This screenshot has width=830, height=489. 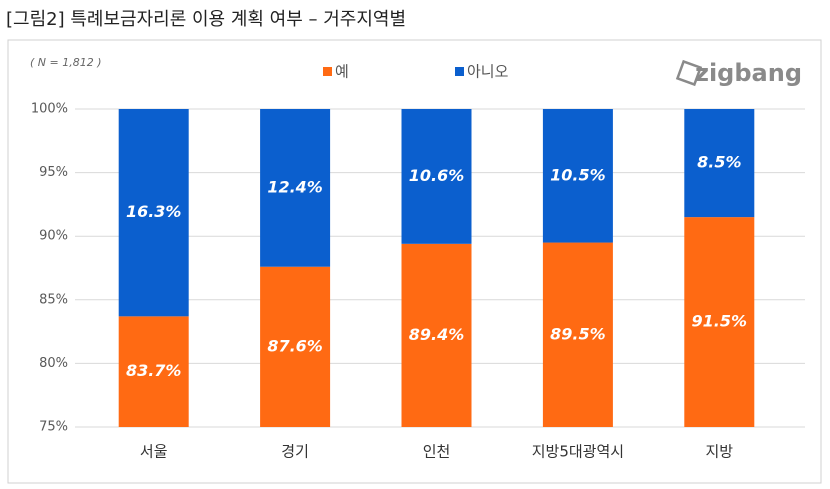 What do you see at coordinates (689, 73) in the screenshot?
I see `logo-icon` at bounding box center [689, 73].